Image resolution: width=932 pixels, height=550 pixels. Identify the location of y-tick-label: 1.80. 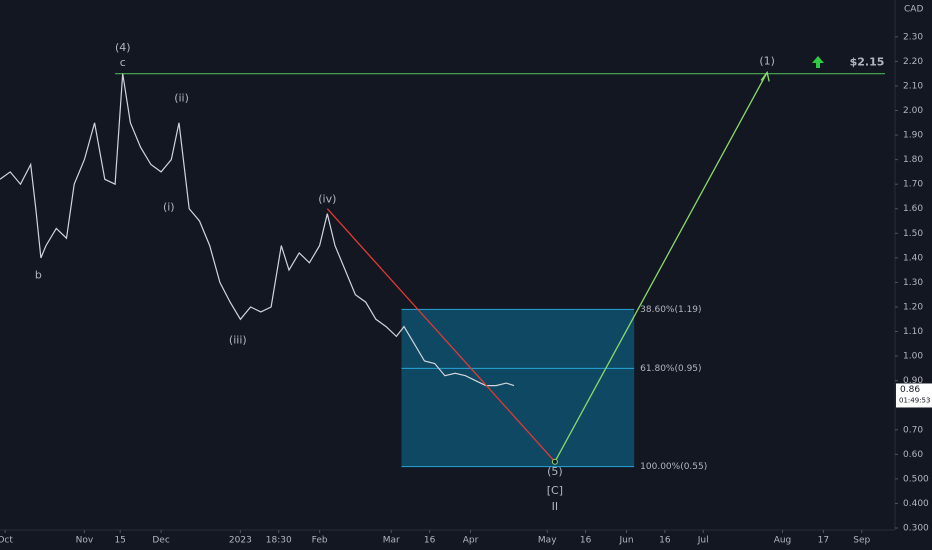
(913, 160).